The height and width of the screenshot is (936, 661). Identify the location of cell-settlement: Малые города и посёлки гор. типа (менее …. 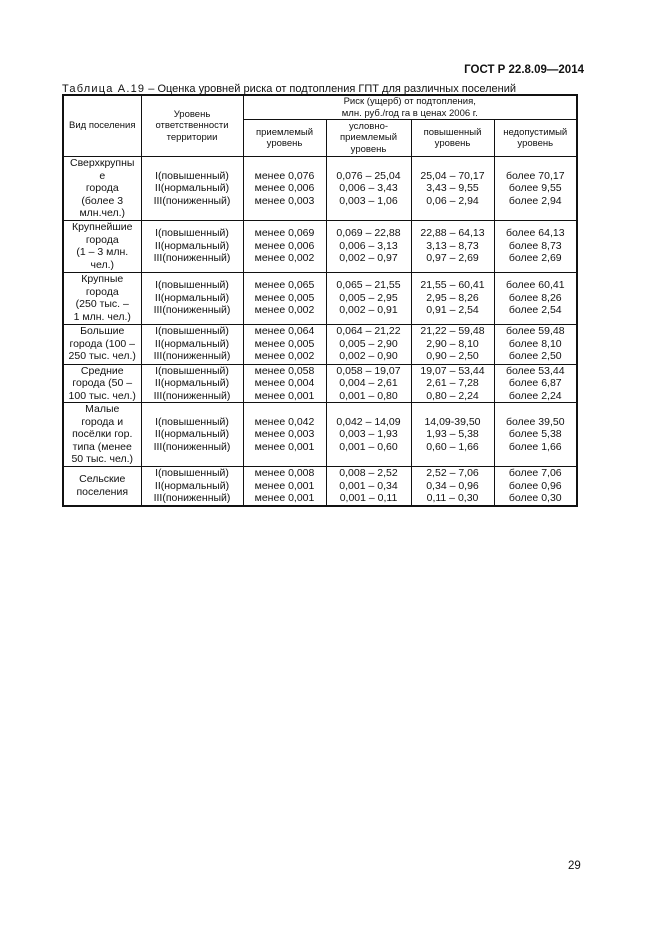
(102, 434).